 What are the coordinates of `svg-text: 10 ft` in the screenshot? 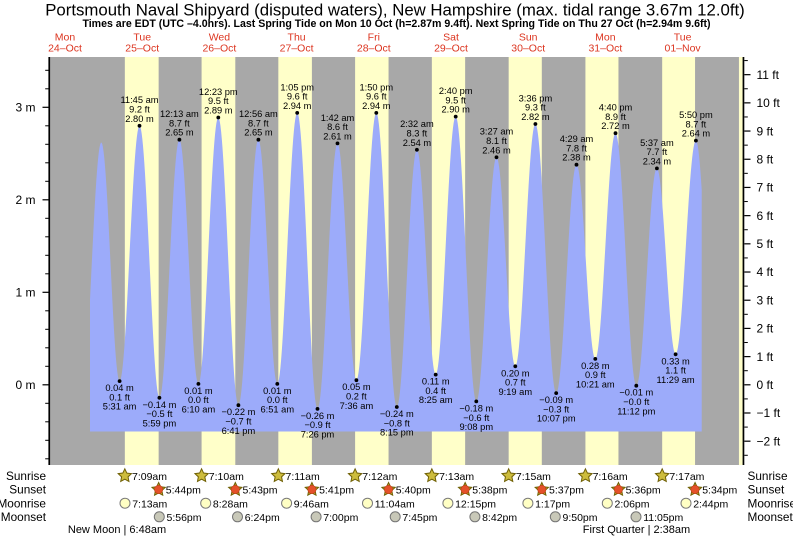 It's located at (769, 103).